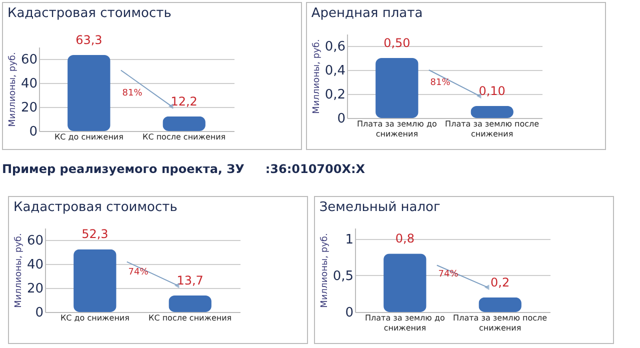 This screenshot has height=348, width=640. What do you see at coordinates (367, 13) in the screenshot?
I see `chart-title: Арендная плата` at bounding box center [367, 13].